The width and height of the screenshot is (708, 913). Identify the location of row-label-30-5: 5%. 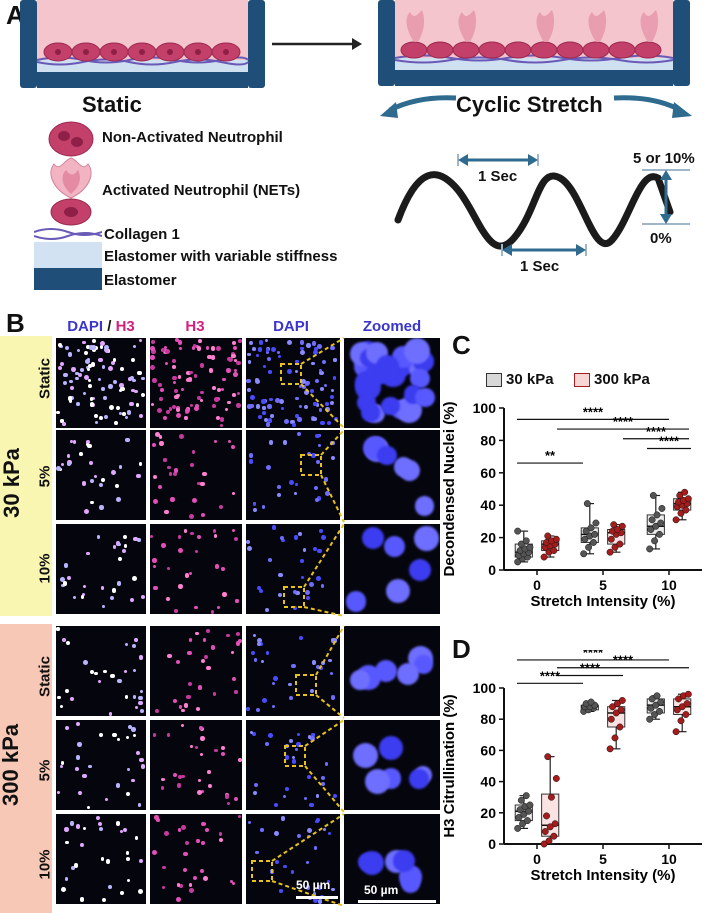
(45, 476).